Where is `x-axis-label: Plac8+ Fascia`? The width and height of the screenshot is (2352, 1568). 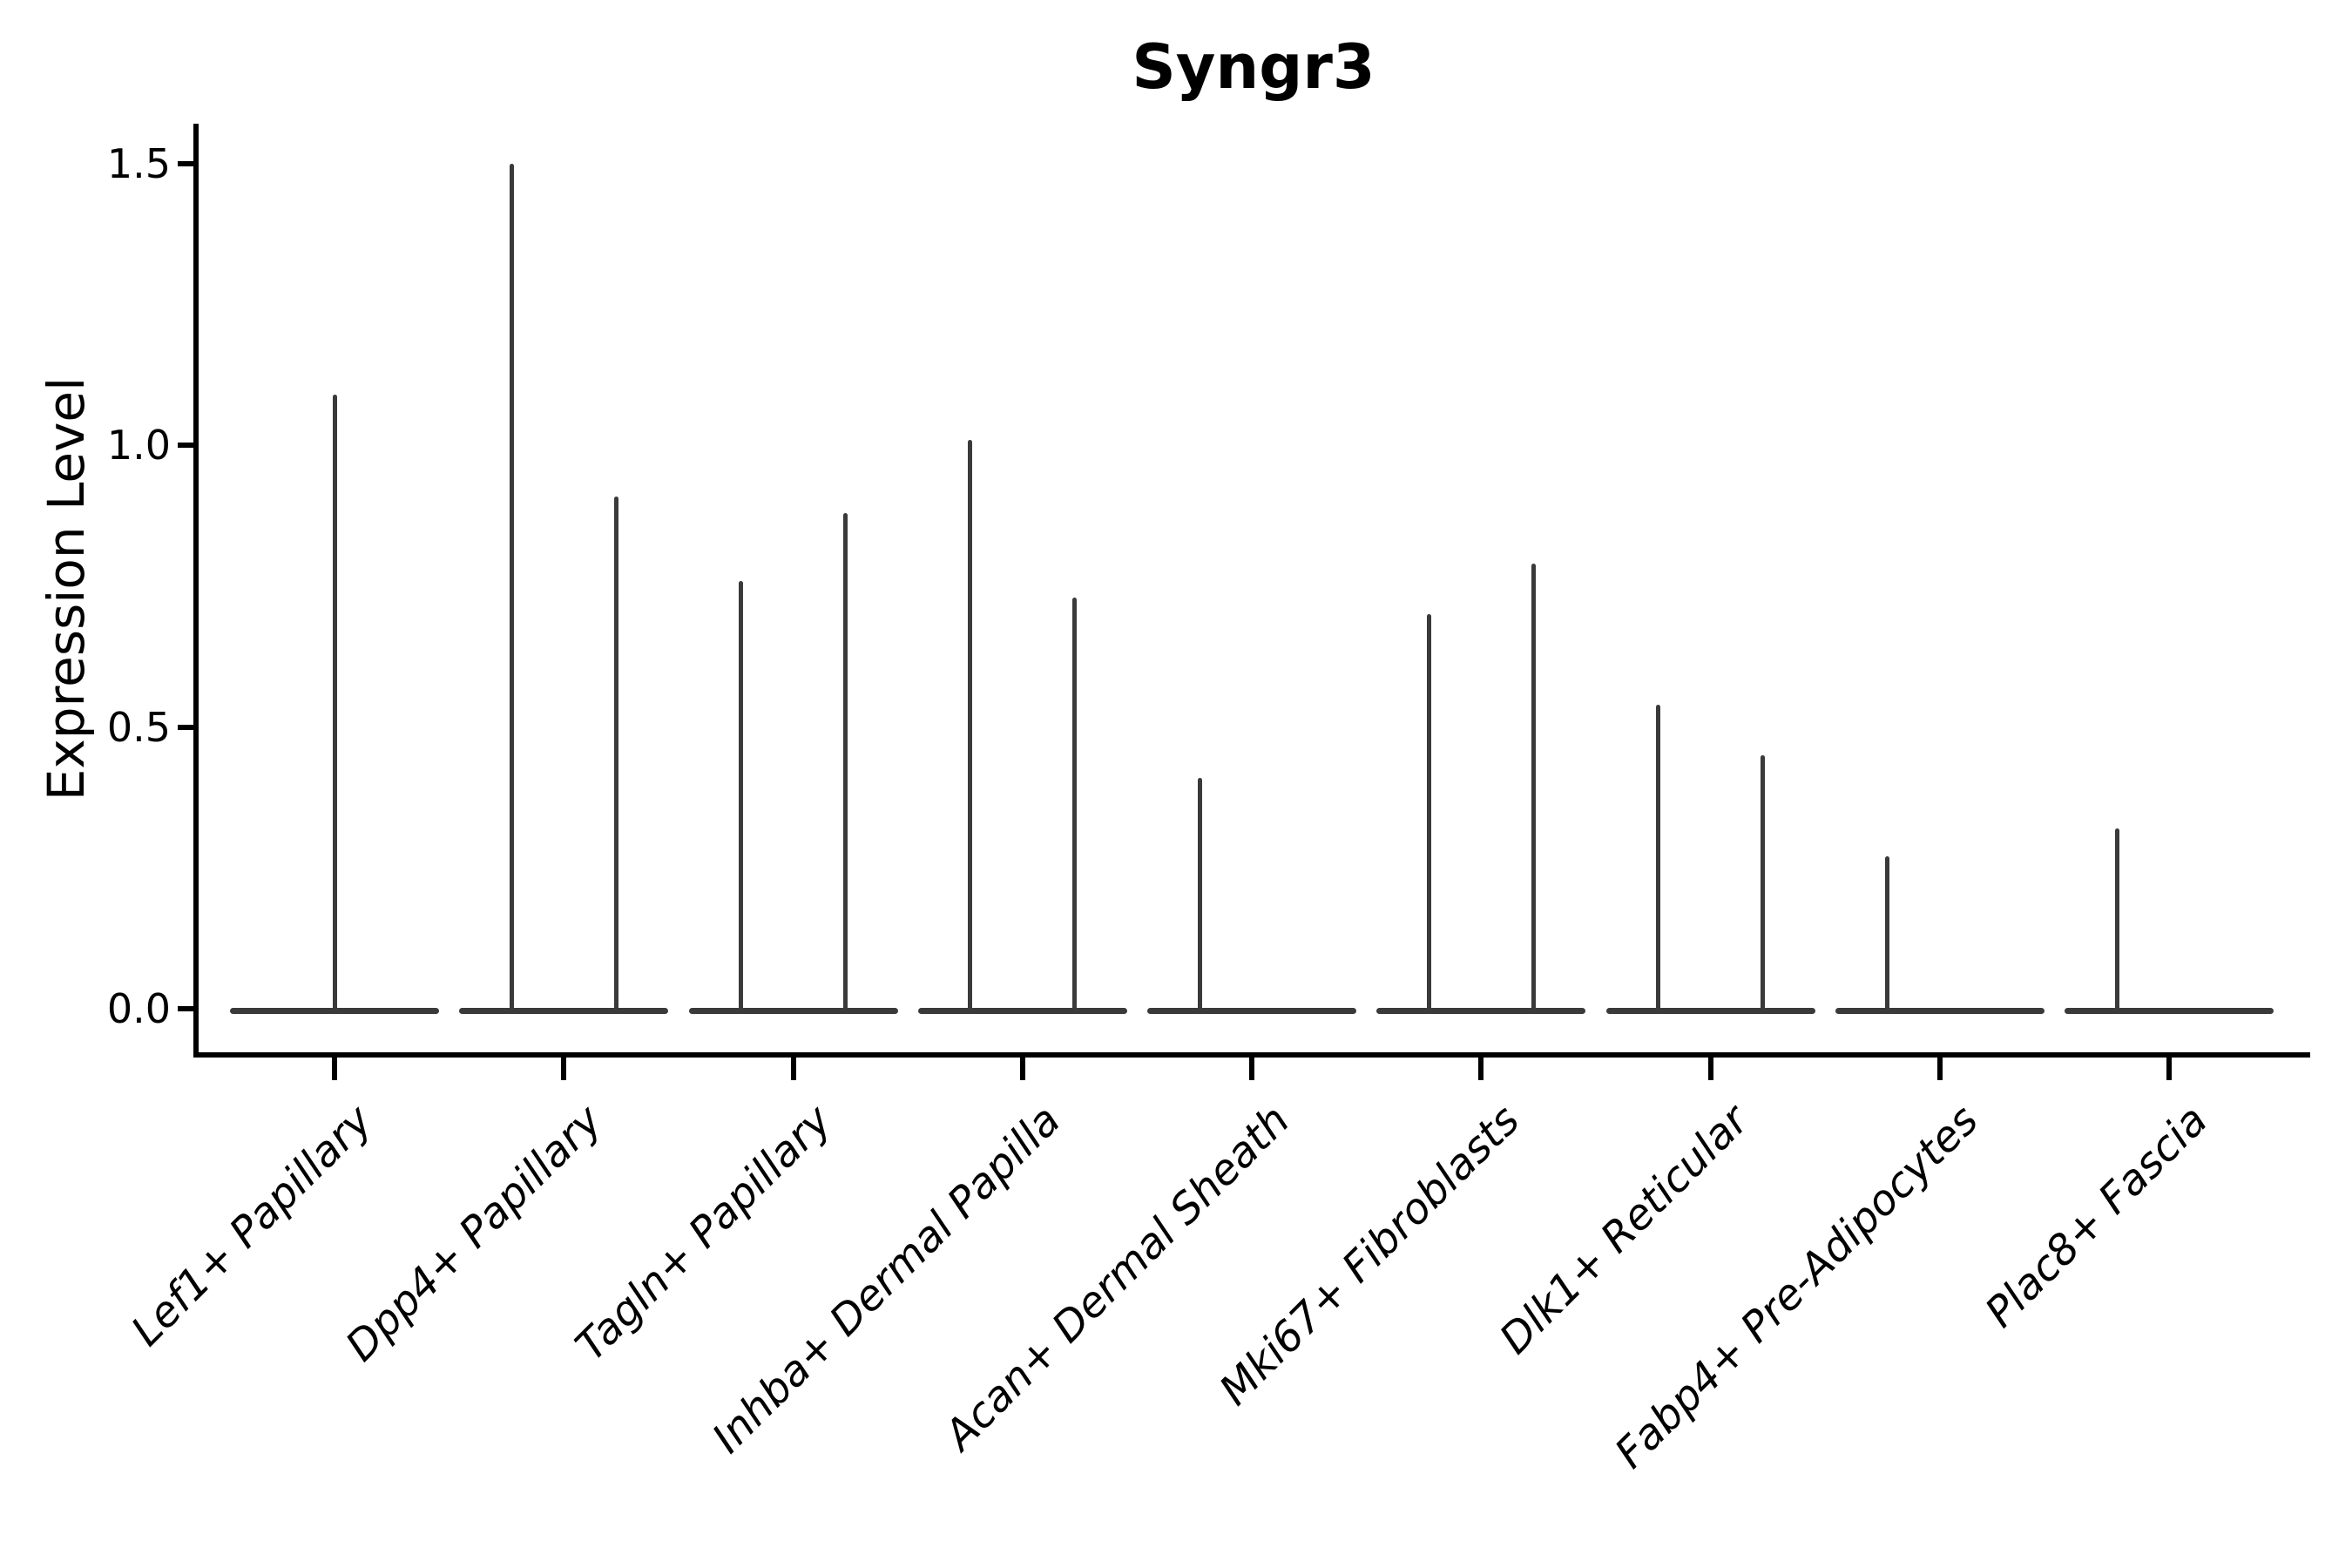
x-axis-label: Plac8+ Fascia is located at coordinates (2096, 1216).